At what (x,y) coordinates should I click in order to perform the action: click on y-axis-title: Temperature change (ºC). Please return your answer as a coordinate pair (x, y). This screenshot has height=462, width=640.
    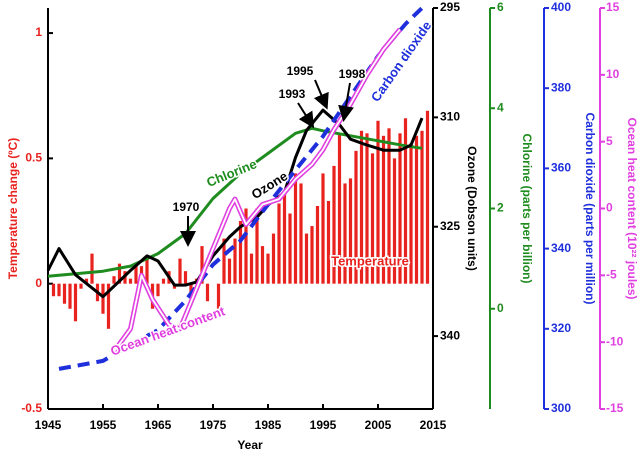
    Looking at the image, I should click on (13, 209).